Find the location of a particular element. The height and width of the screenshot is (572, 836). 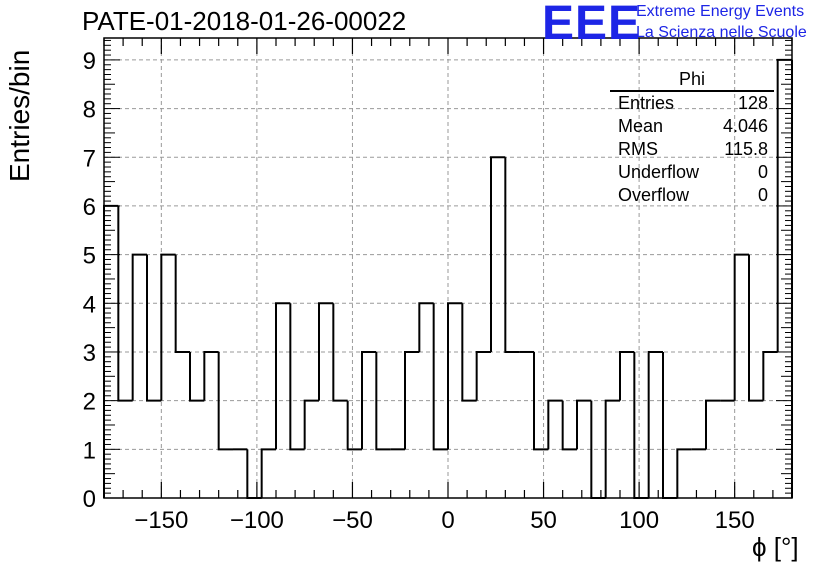

x-tick-label: −150 is located at coordinates (161, 520).